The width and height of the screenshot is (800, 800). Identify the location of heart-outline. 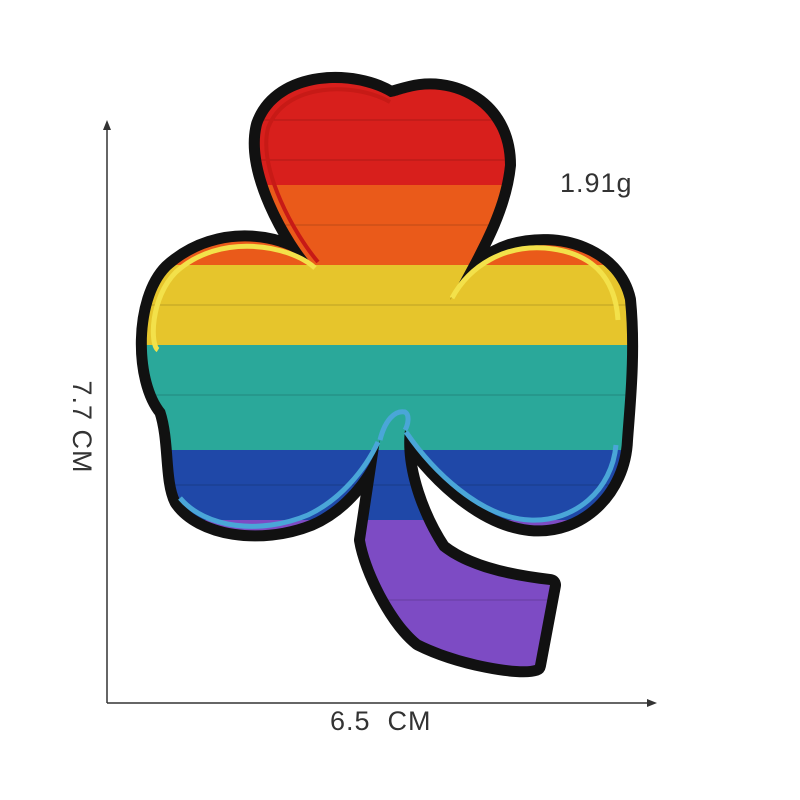
(327, 175).